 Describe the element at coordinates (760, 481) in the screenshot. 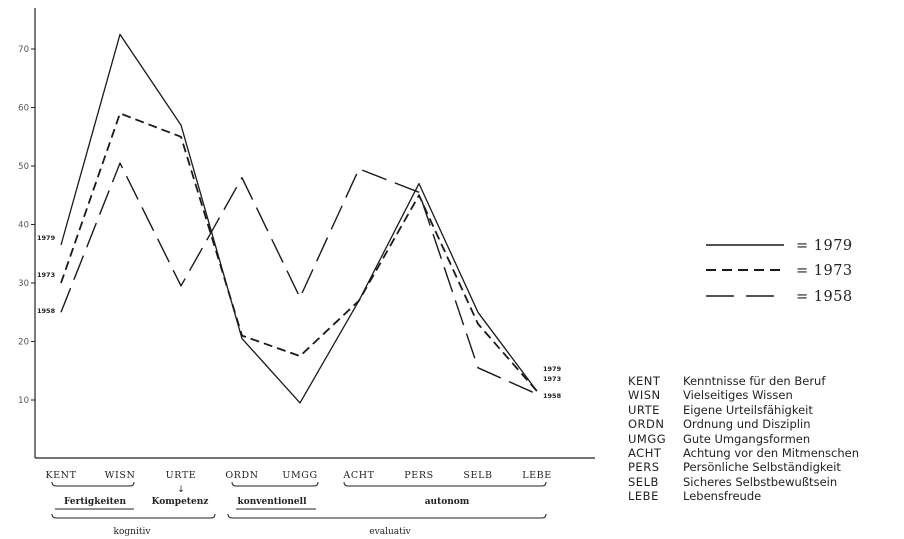

I see `abbreviation-description: Sicheres Selbstbewußtsein` at that location.